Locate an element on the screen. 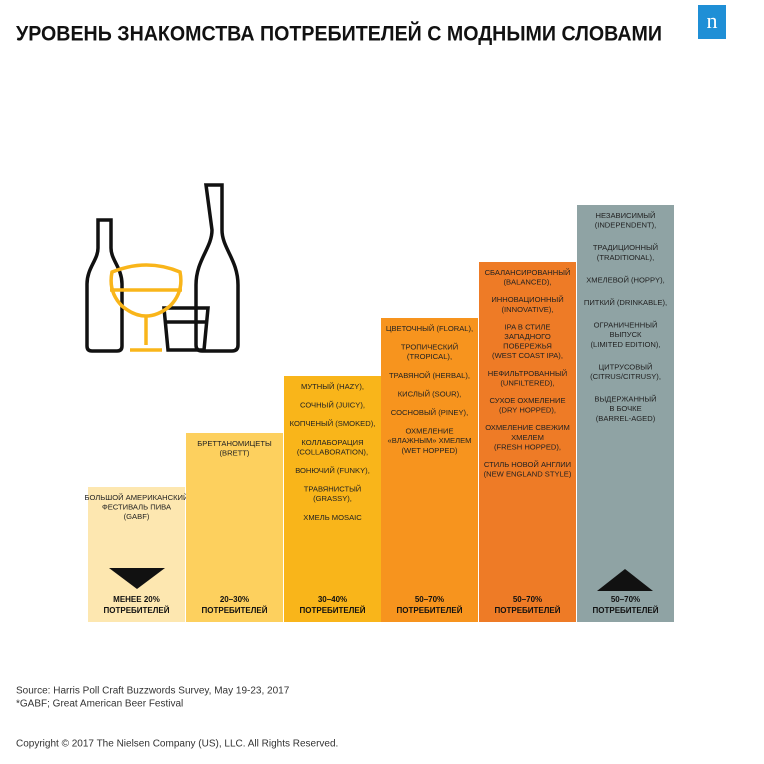  item-text: ЦИТРУСОВЫЙ is located at coordinates (626, 366).